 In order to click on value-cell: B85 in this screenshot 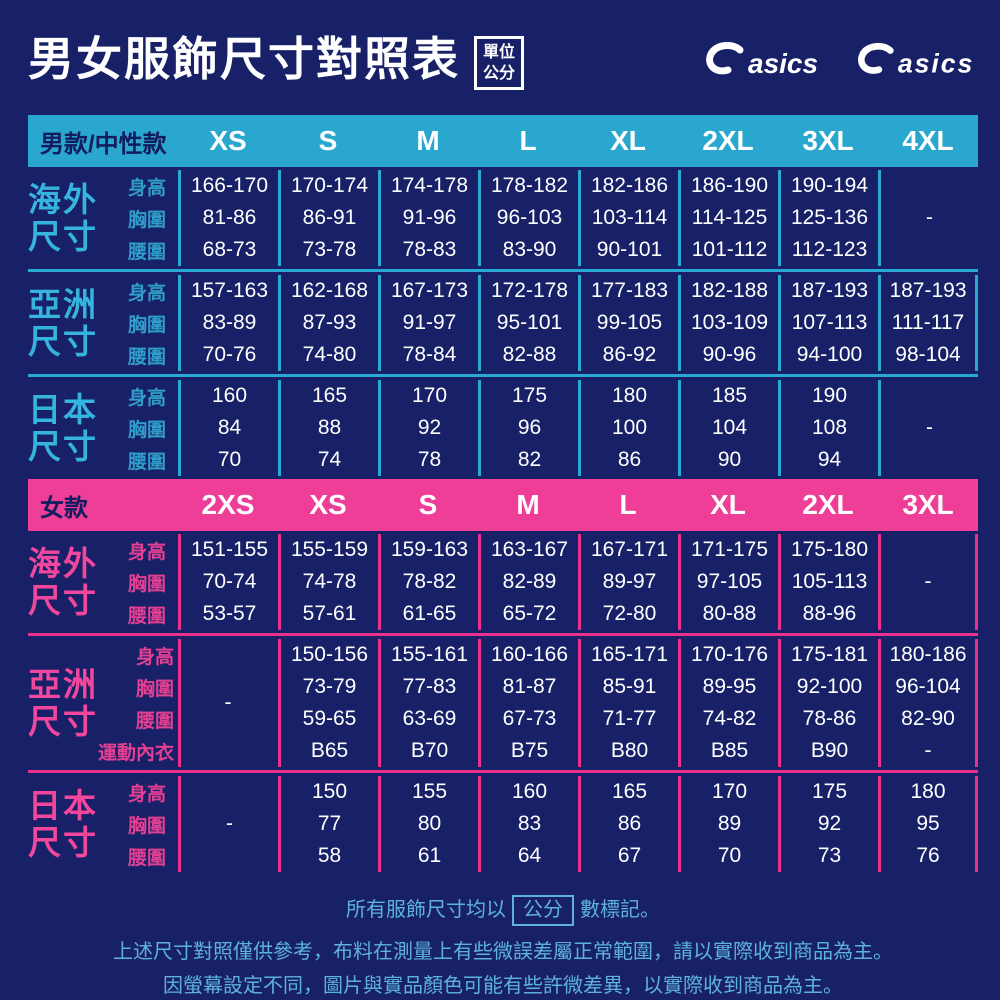, I will do `click(728, 751)`.